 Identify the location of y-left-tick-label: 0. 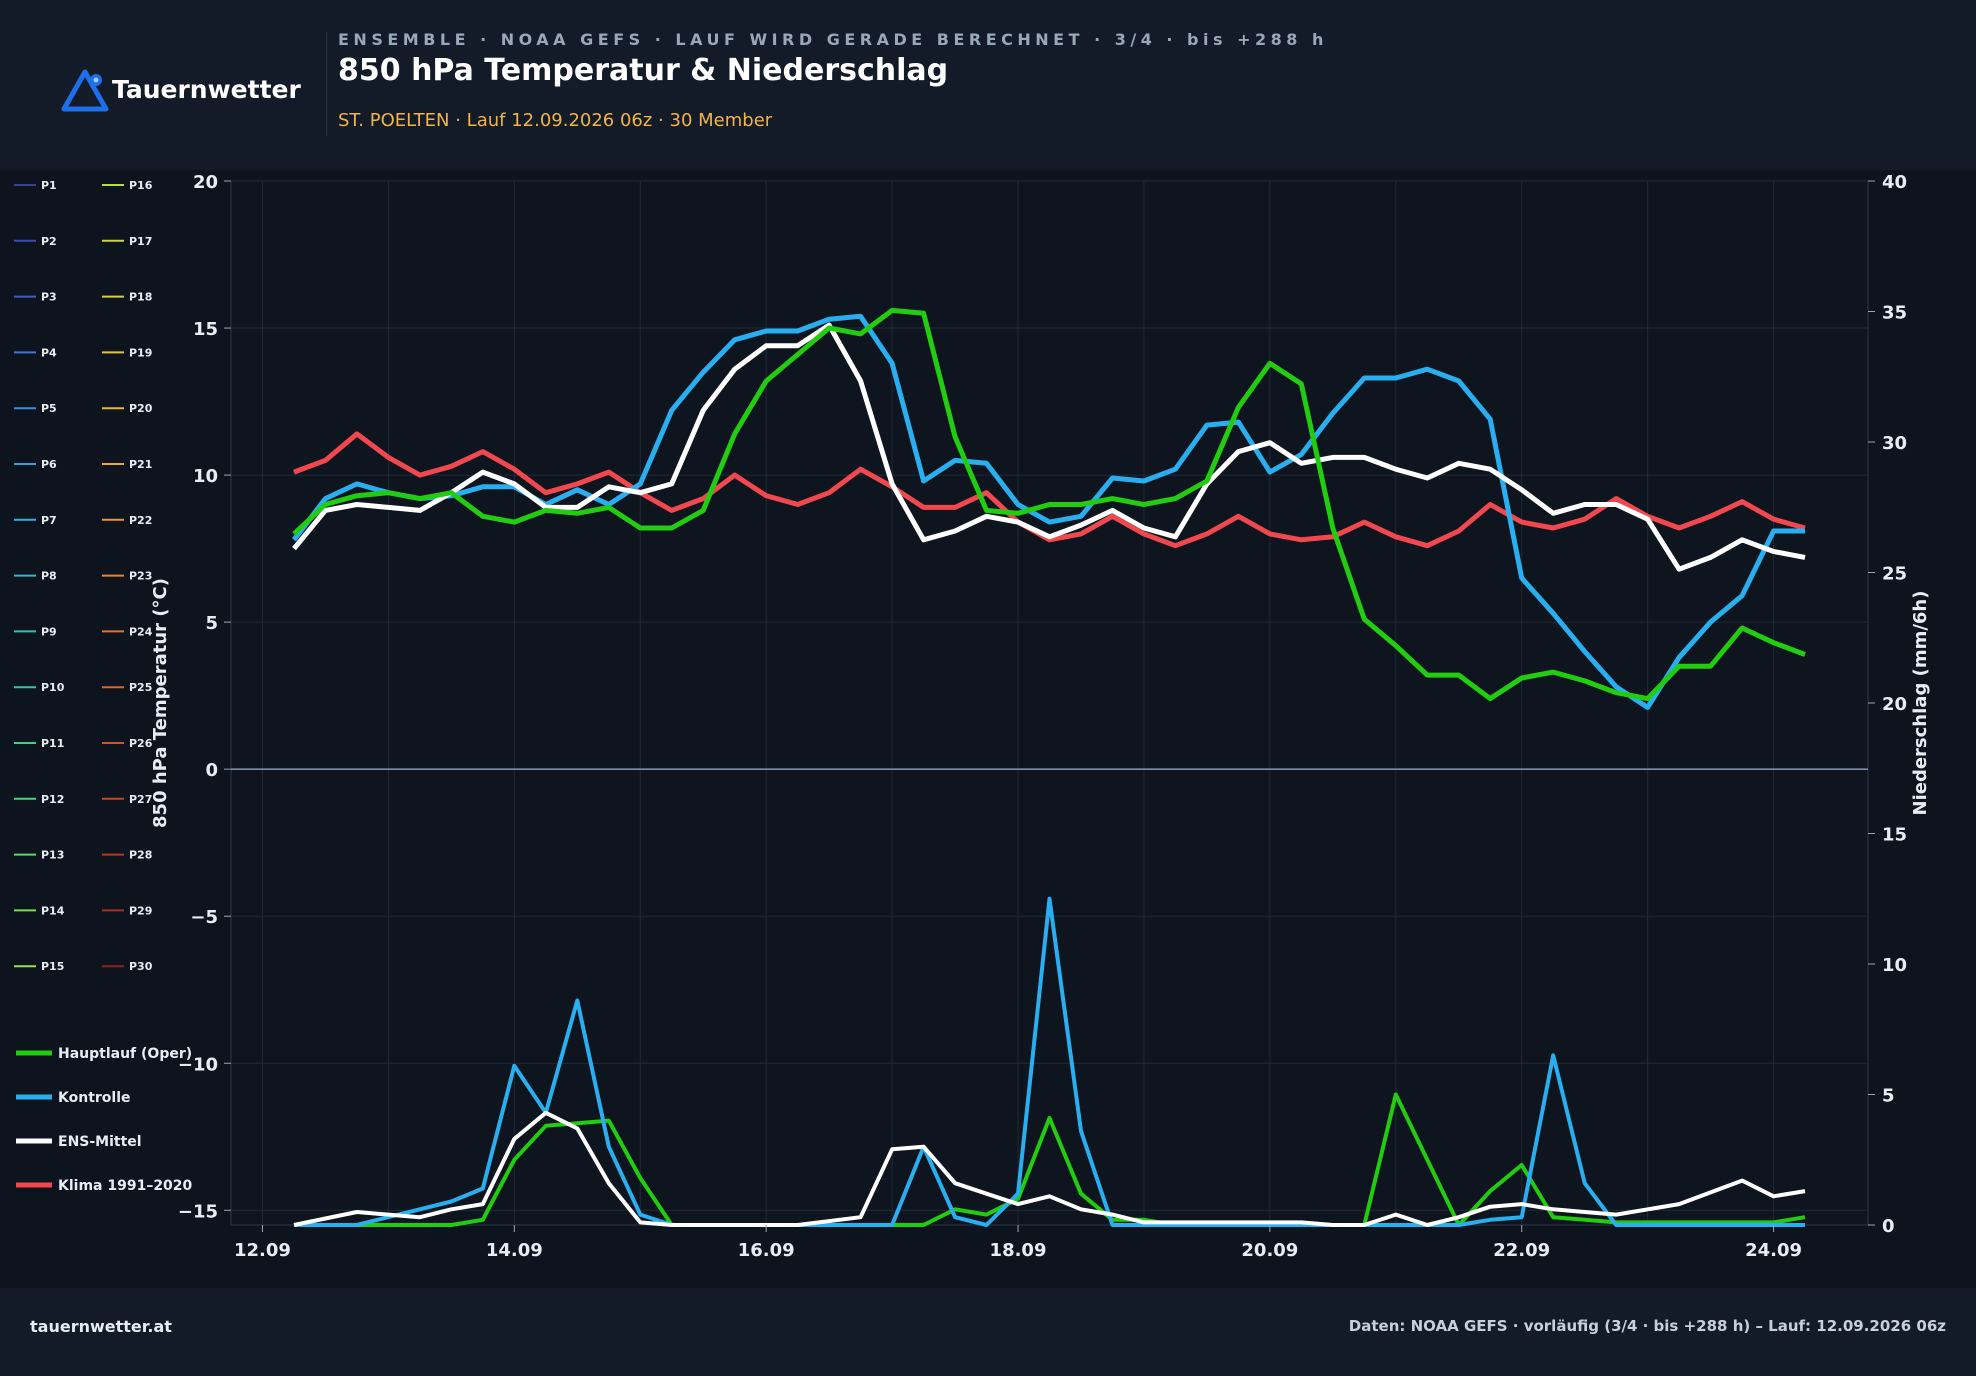
(211, 770).